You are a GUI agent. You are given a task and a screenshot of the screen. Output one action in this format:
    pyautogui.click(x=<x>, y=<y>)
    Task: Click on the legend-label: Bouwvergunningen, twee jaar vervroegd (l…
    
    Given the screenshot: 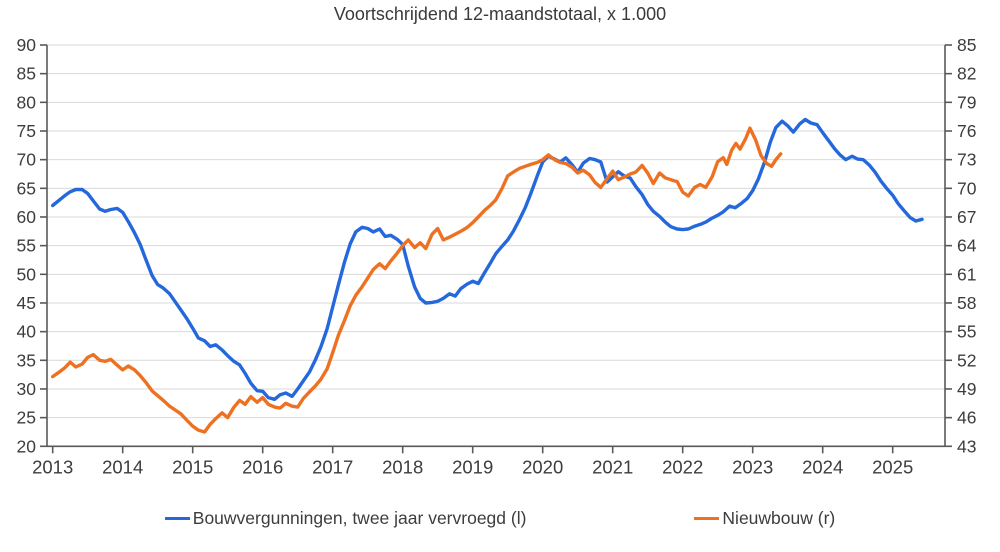 What is the action you would take?
    pyautogui.click(x=359, y=518)
    